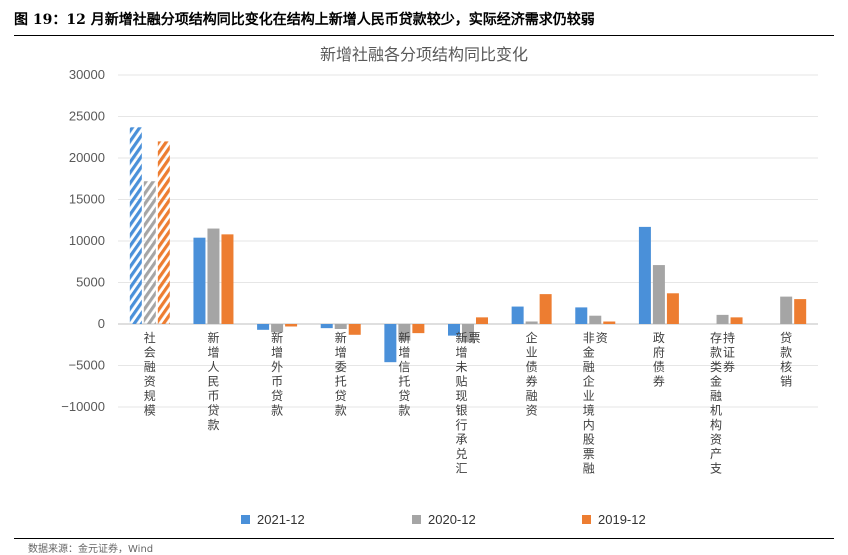 The image size is (848, 555). Describe the element at coordinates (602, 338) in the screenshot. I see `category-label: 资` at that location.